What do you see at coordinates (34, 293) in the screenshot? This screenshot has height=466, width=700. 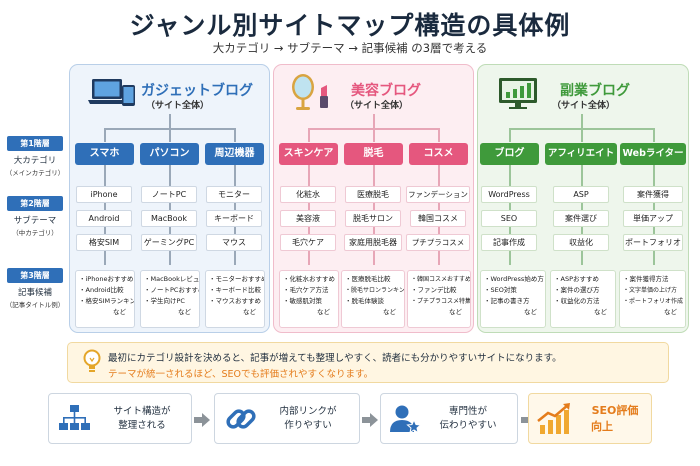 I see `level-3-name: 記事候補` at bounding box center [34, 293].